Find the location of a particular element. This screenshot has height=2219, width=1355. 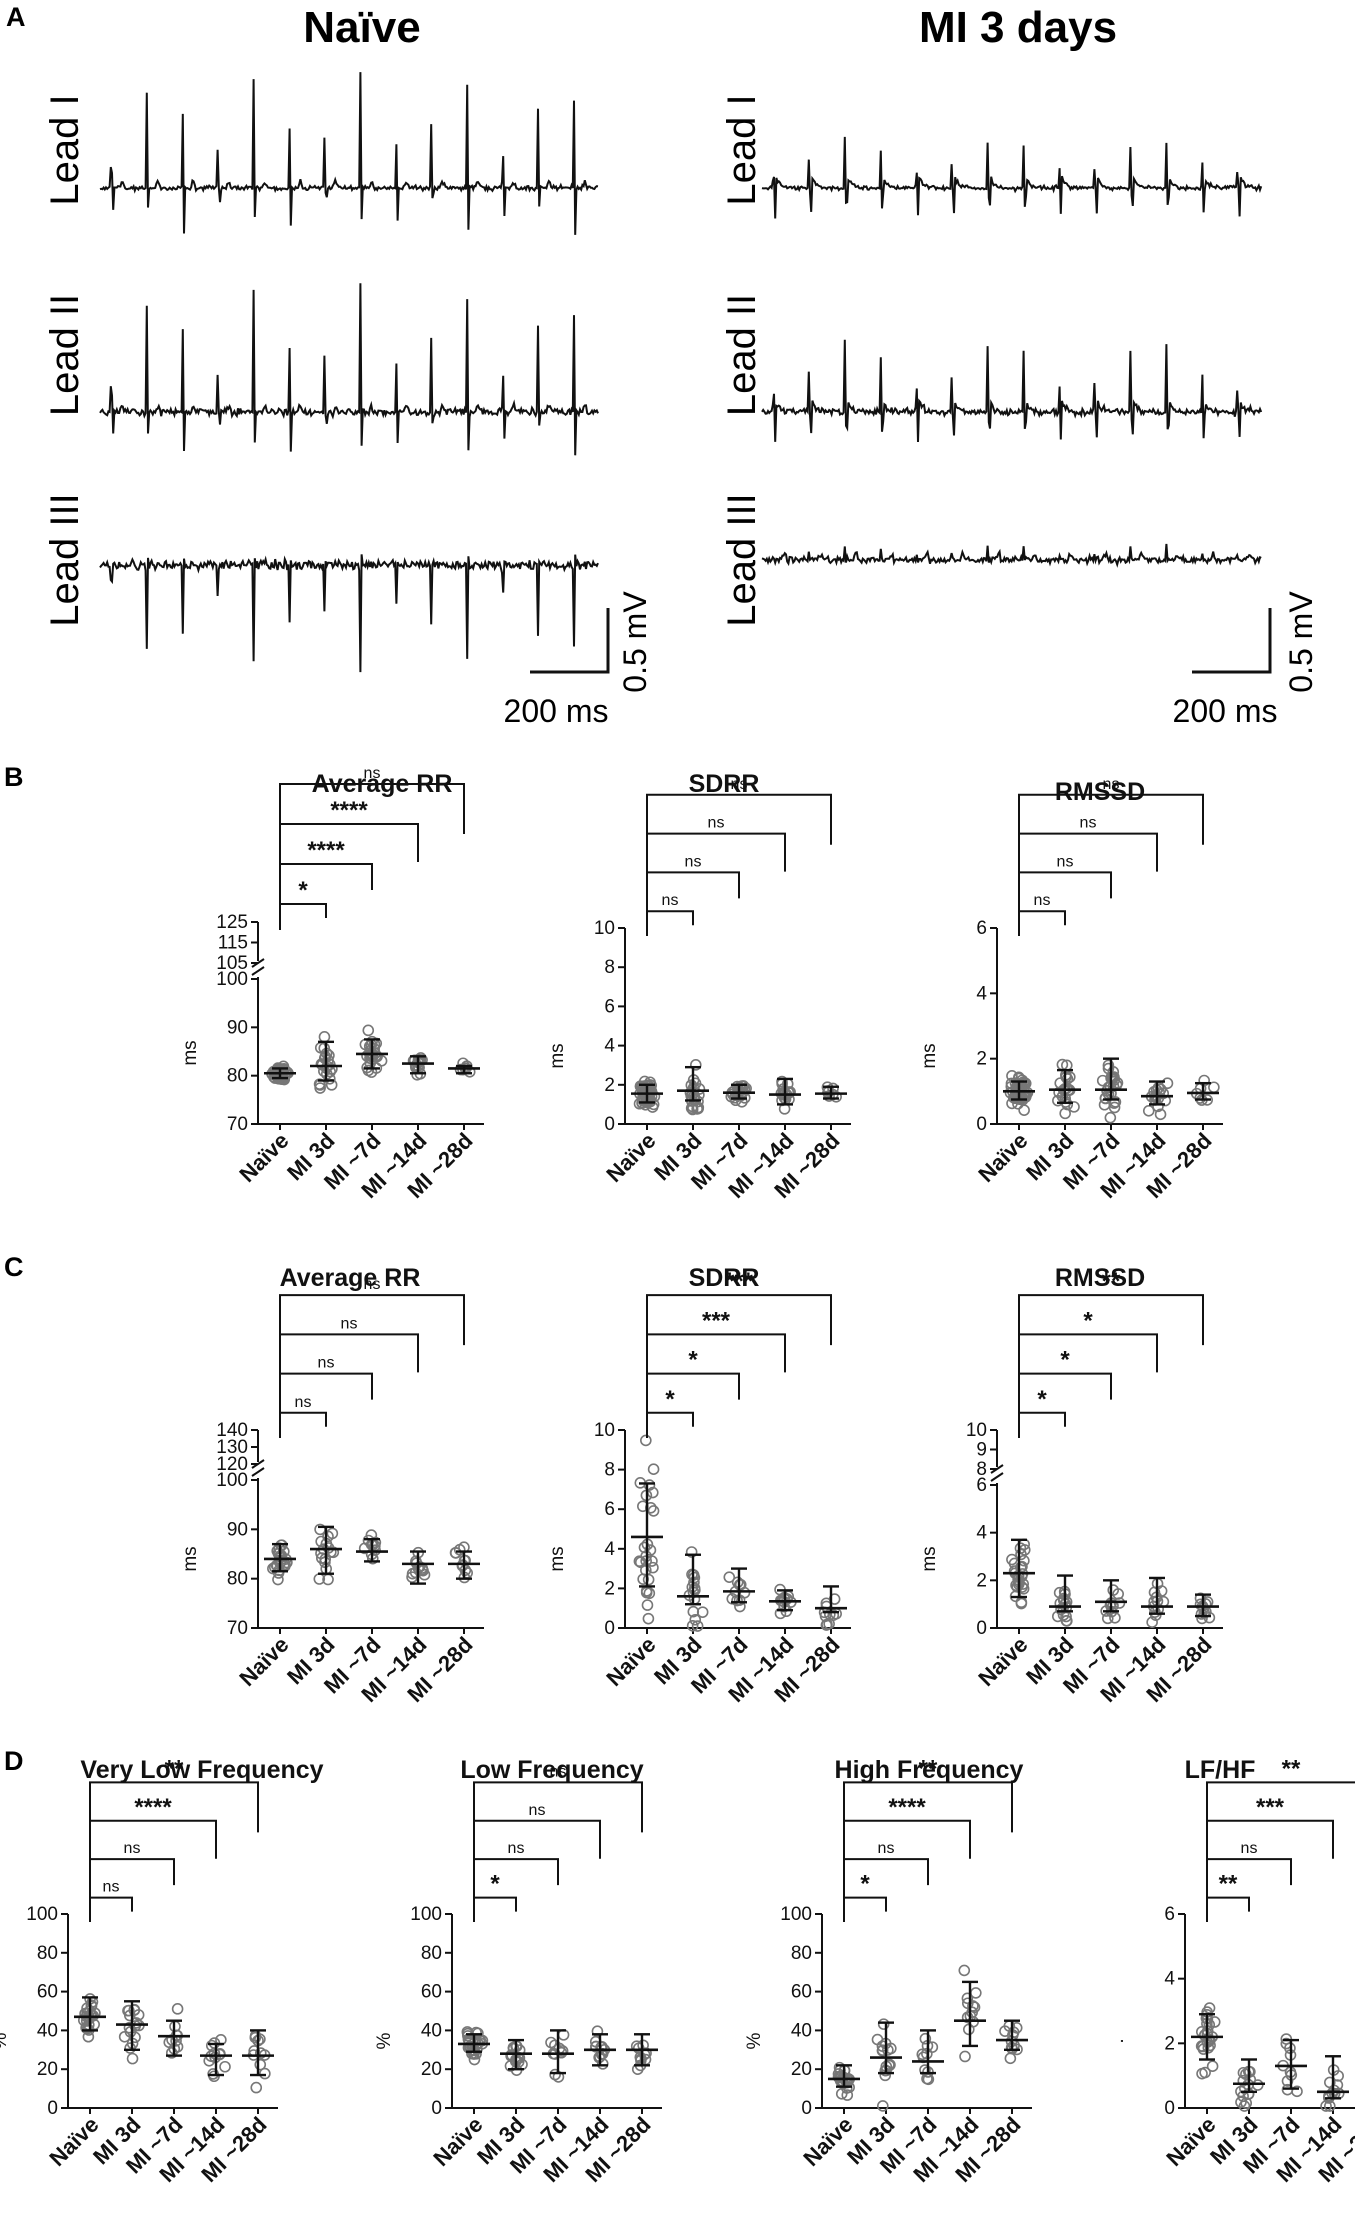

y-tick-label: 115 is located at coordinates (233, 943).